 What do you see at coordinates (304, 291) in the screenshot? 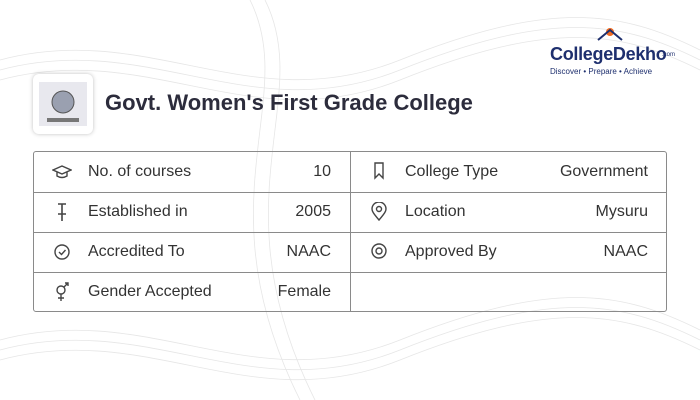
I see `row-value: Female` at bounding box center [304, 291].